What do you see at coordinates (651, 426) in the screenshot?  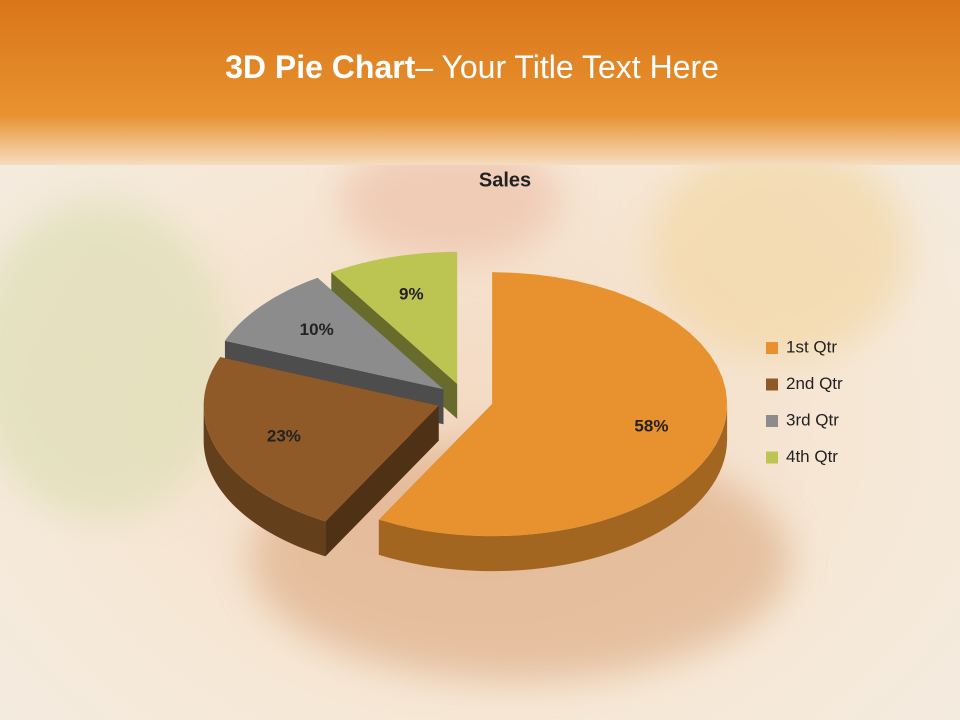 I see `data-label: 58%` at bounding box center [651, 426].